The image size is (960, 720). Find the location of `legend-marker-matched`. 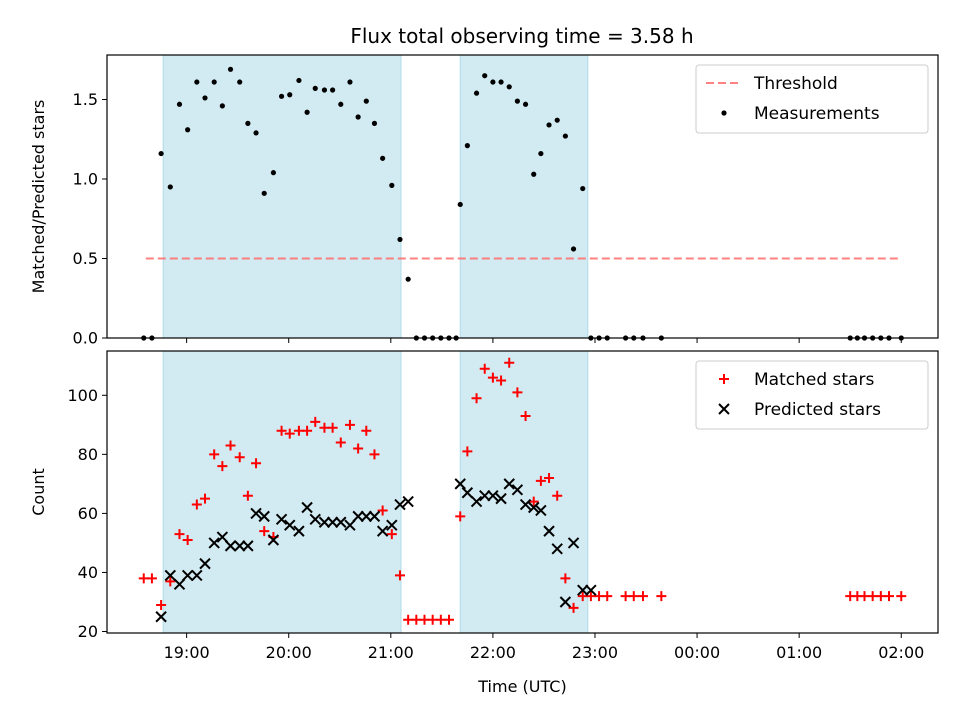

legend-marker-matched is located at coordinates (724, 379).